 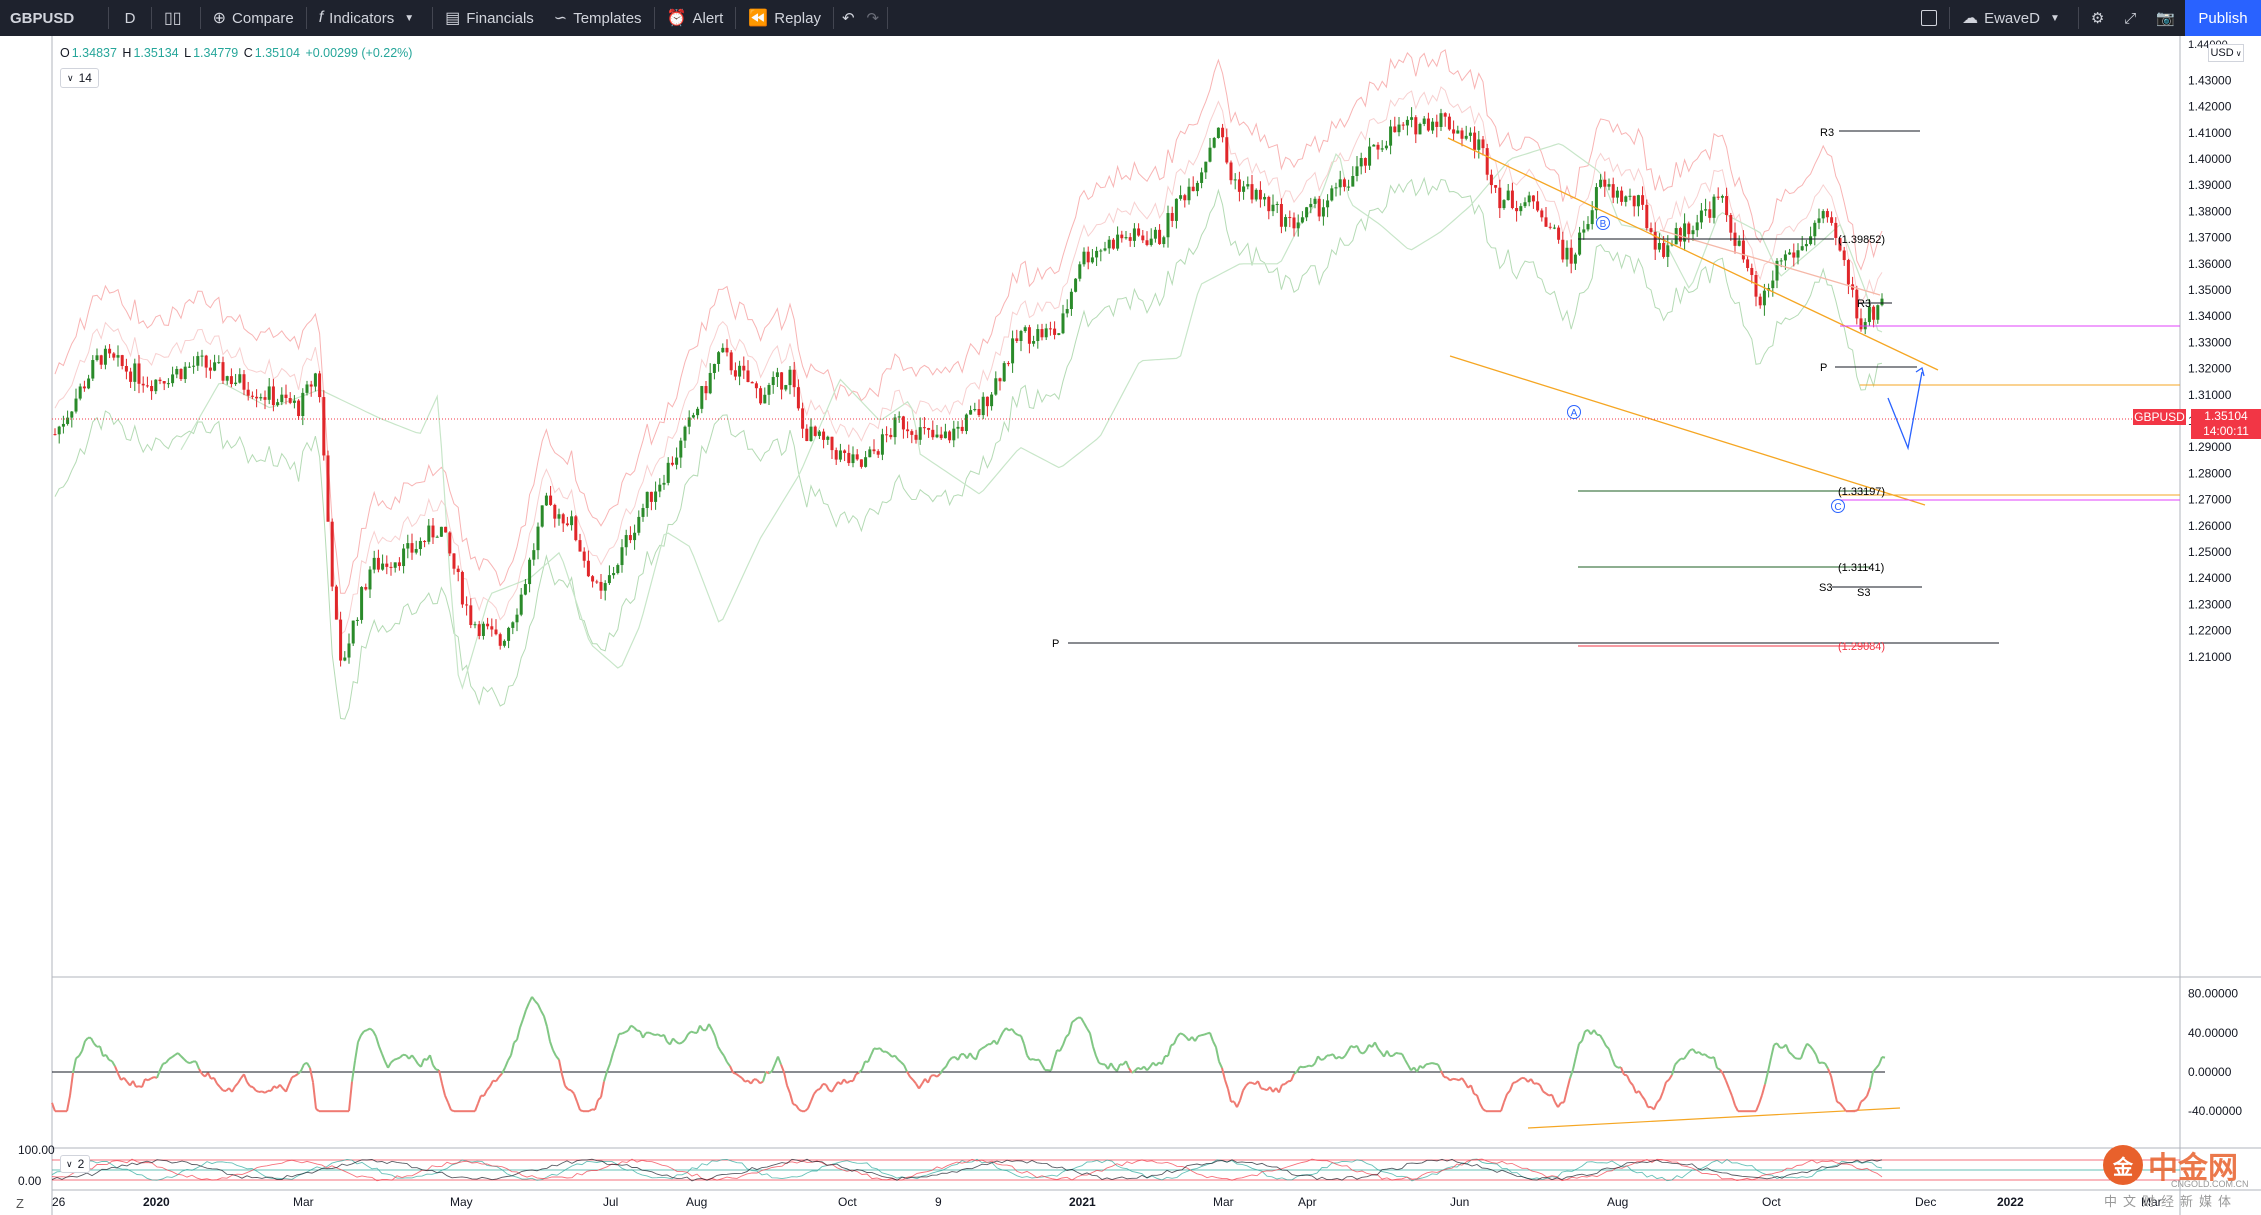 What do you see at coordinates (1574, 413) in the screenshot?
I see `wave-a-marker: A` at bounding box center [1574, 413].